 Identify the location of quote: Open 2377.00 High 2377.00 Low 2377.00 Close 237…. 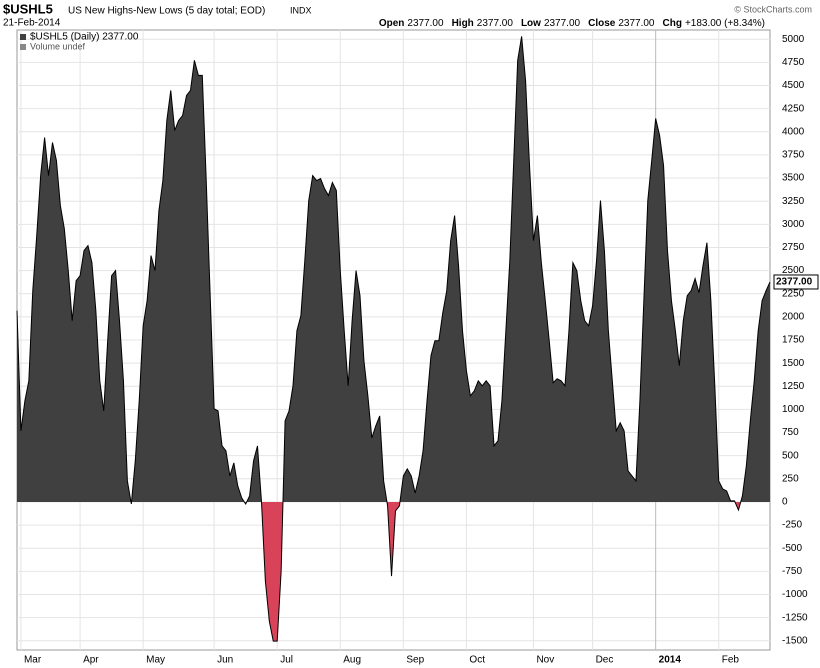
(572, 23).